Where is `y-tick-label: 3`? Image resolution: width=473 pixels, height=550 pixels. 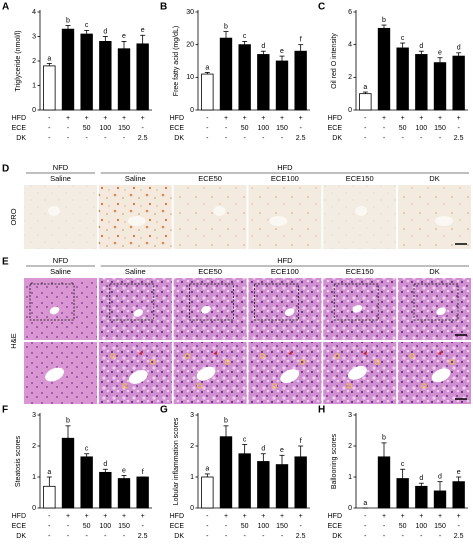
y-tick-label: 3 is located at coordinates (192, 415).